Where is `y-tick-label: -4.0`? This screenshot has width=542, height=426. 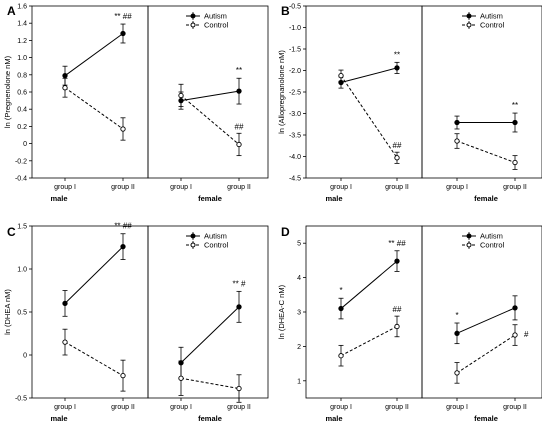 y-tick-label: -4.0 is located at coordinates (295, 157).